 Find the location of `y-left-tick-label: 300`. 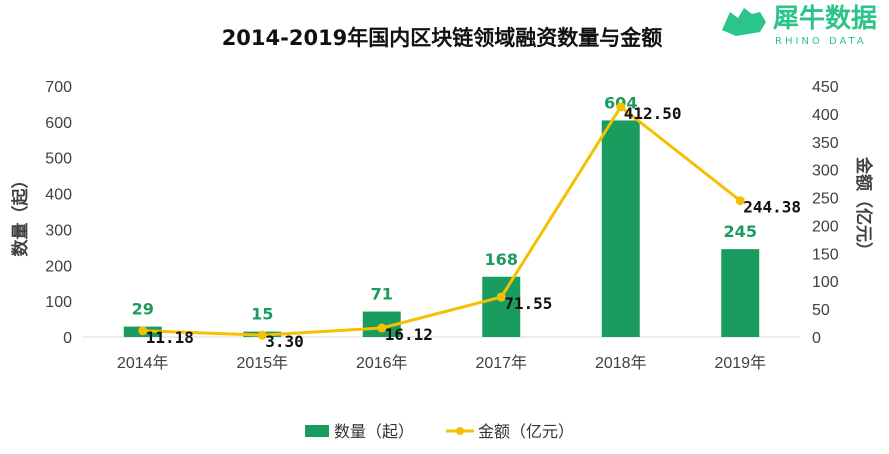

y-left-tick-label: 300 is located at coordinates (58, 230).